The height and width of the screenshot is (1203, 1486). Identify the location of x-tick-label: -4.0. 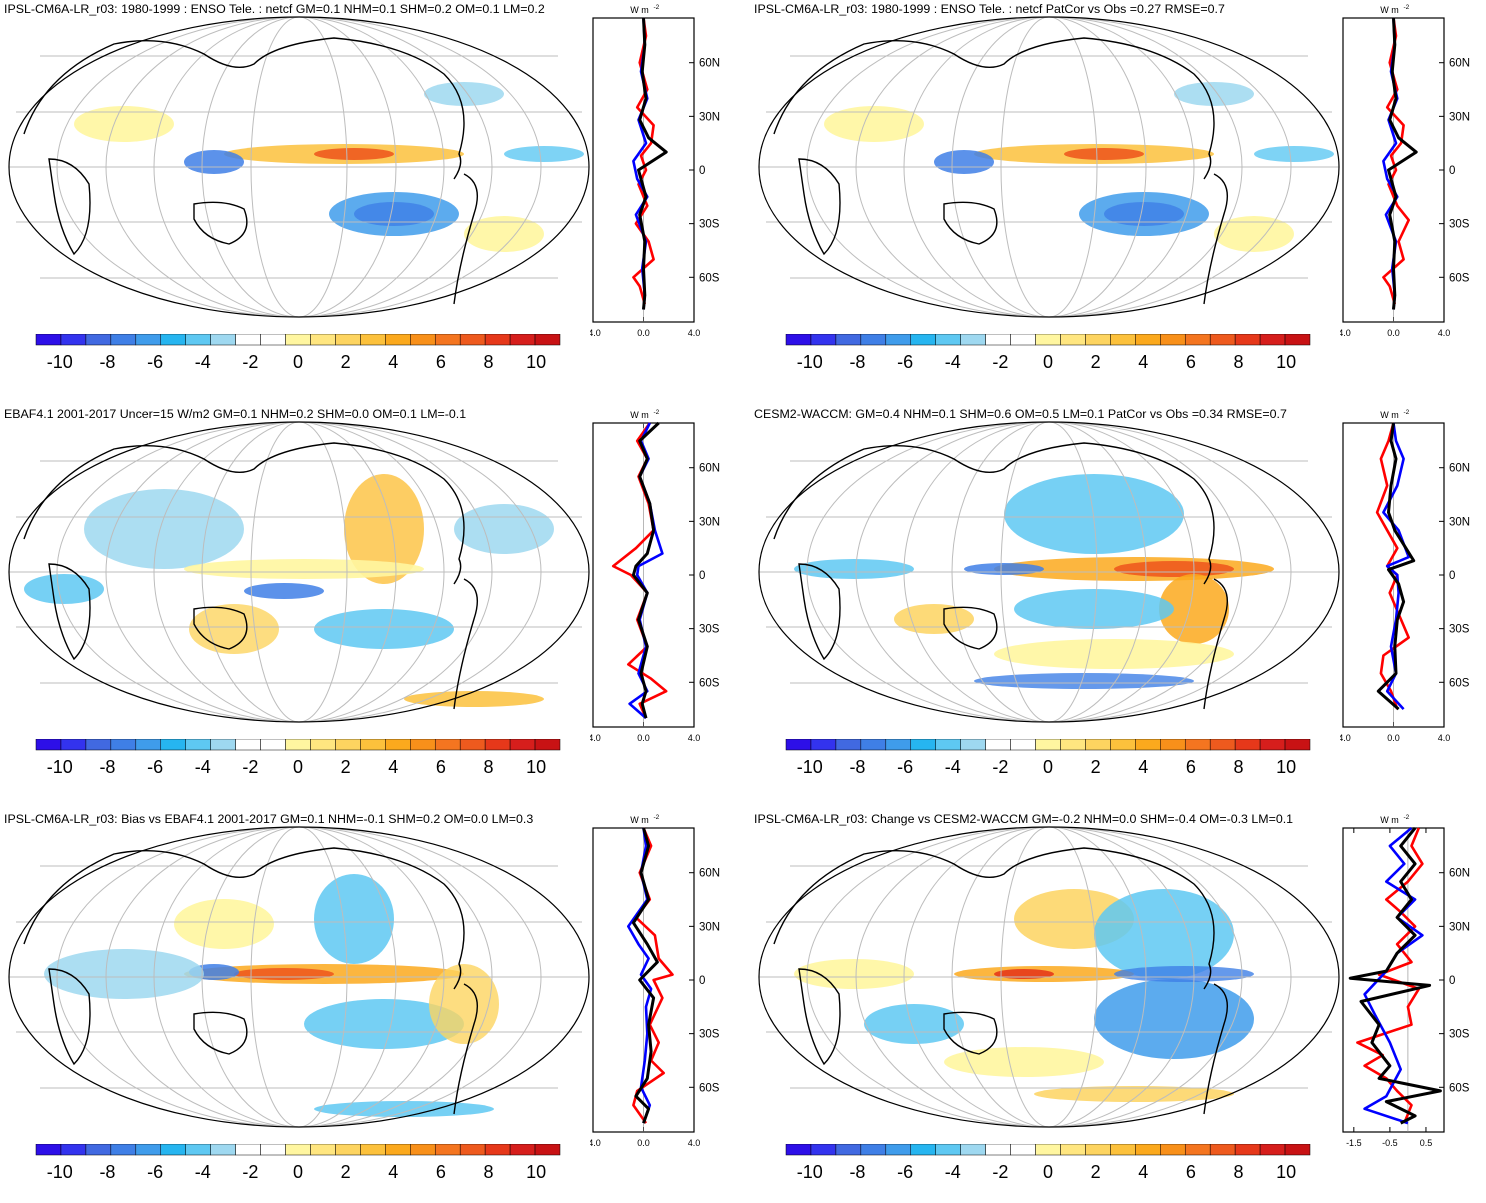
(595, 333).